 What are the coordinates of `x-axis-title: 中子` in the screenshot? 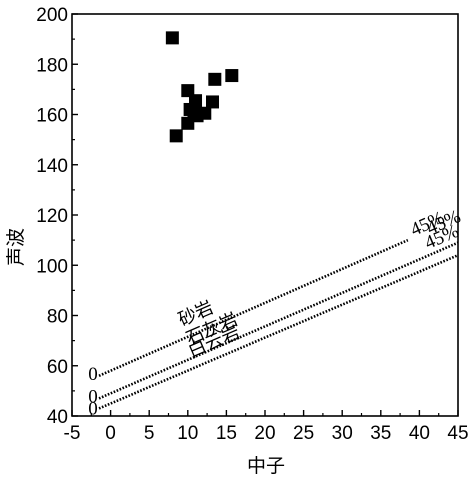 It's located at (266, 466).